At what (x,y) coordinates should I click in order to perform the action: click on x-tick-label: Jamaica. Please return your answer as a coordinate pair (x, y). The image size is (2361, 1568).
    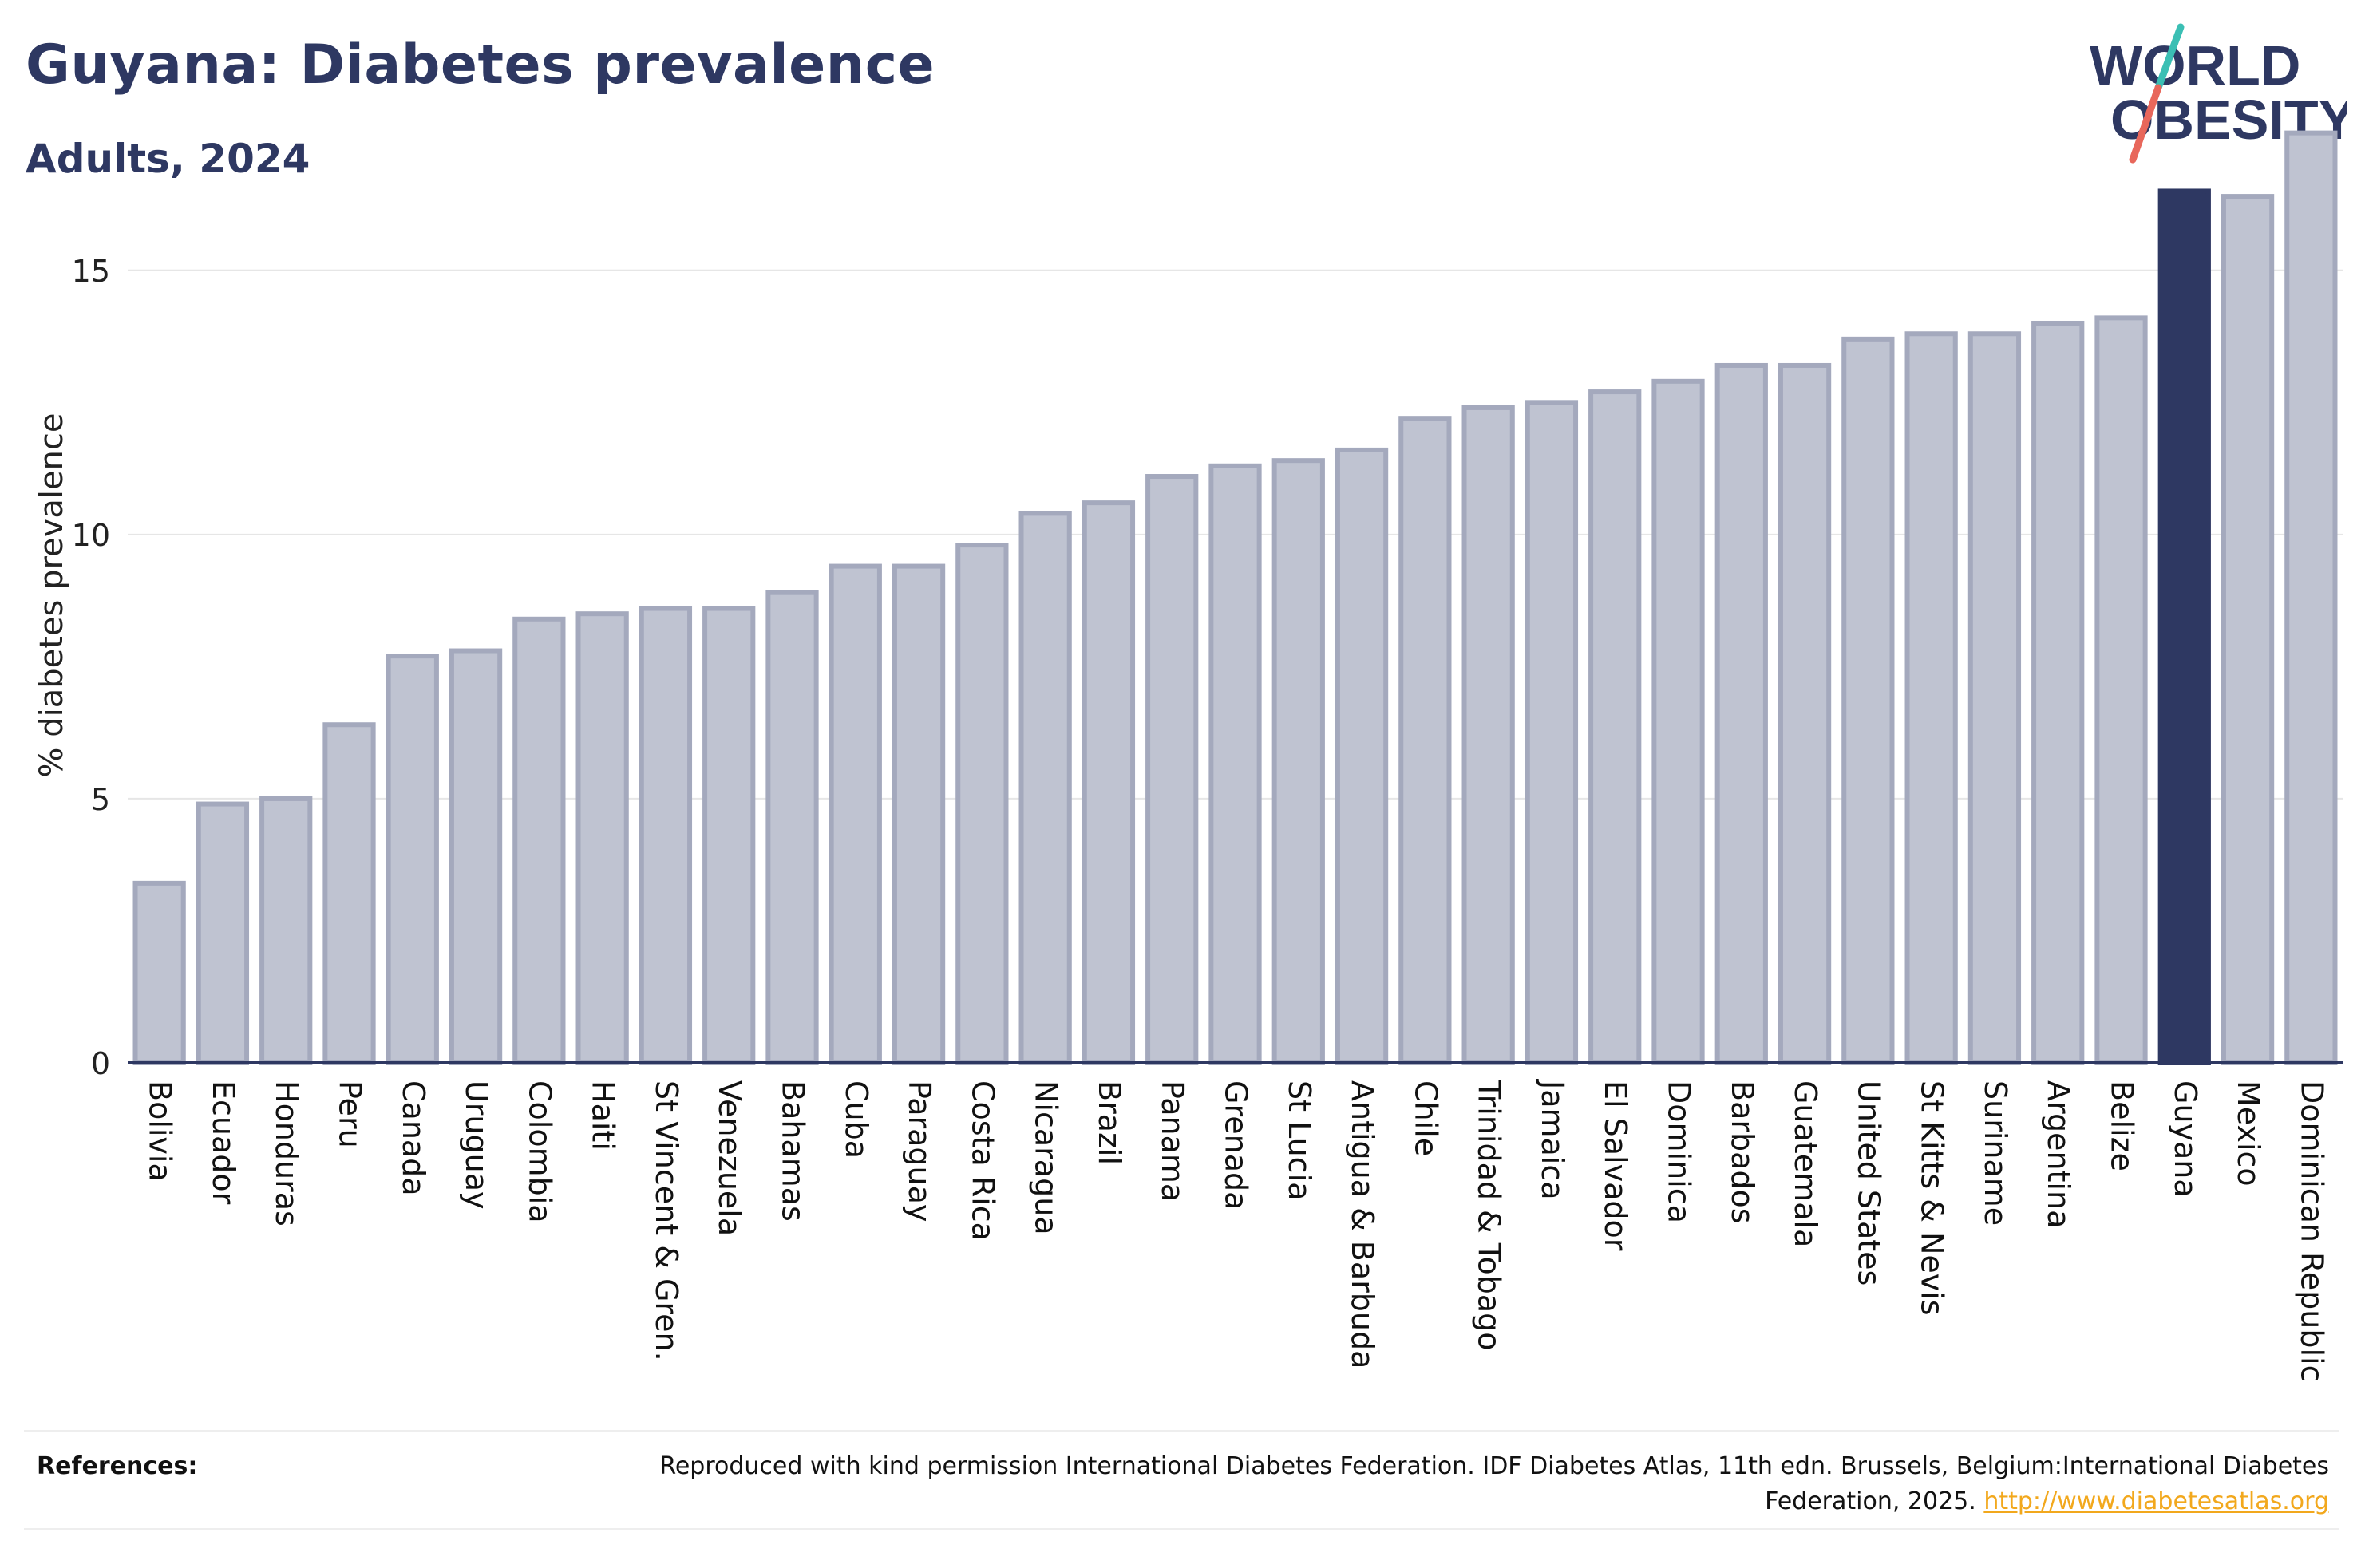
    Looking at the image, I should click on (1552, 1139).